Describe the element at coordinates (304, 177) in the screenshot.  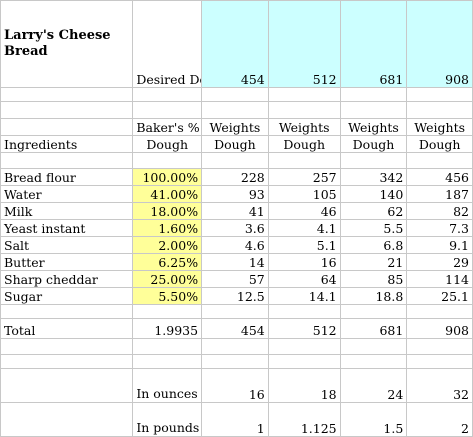
I see `weight-cell: 257` at that location.